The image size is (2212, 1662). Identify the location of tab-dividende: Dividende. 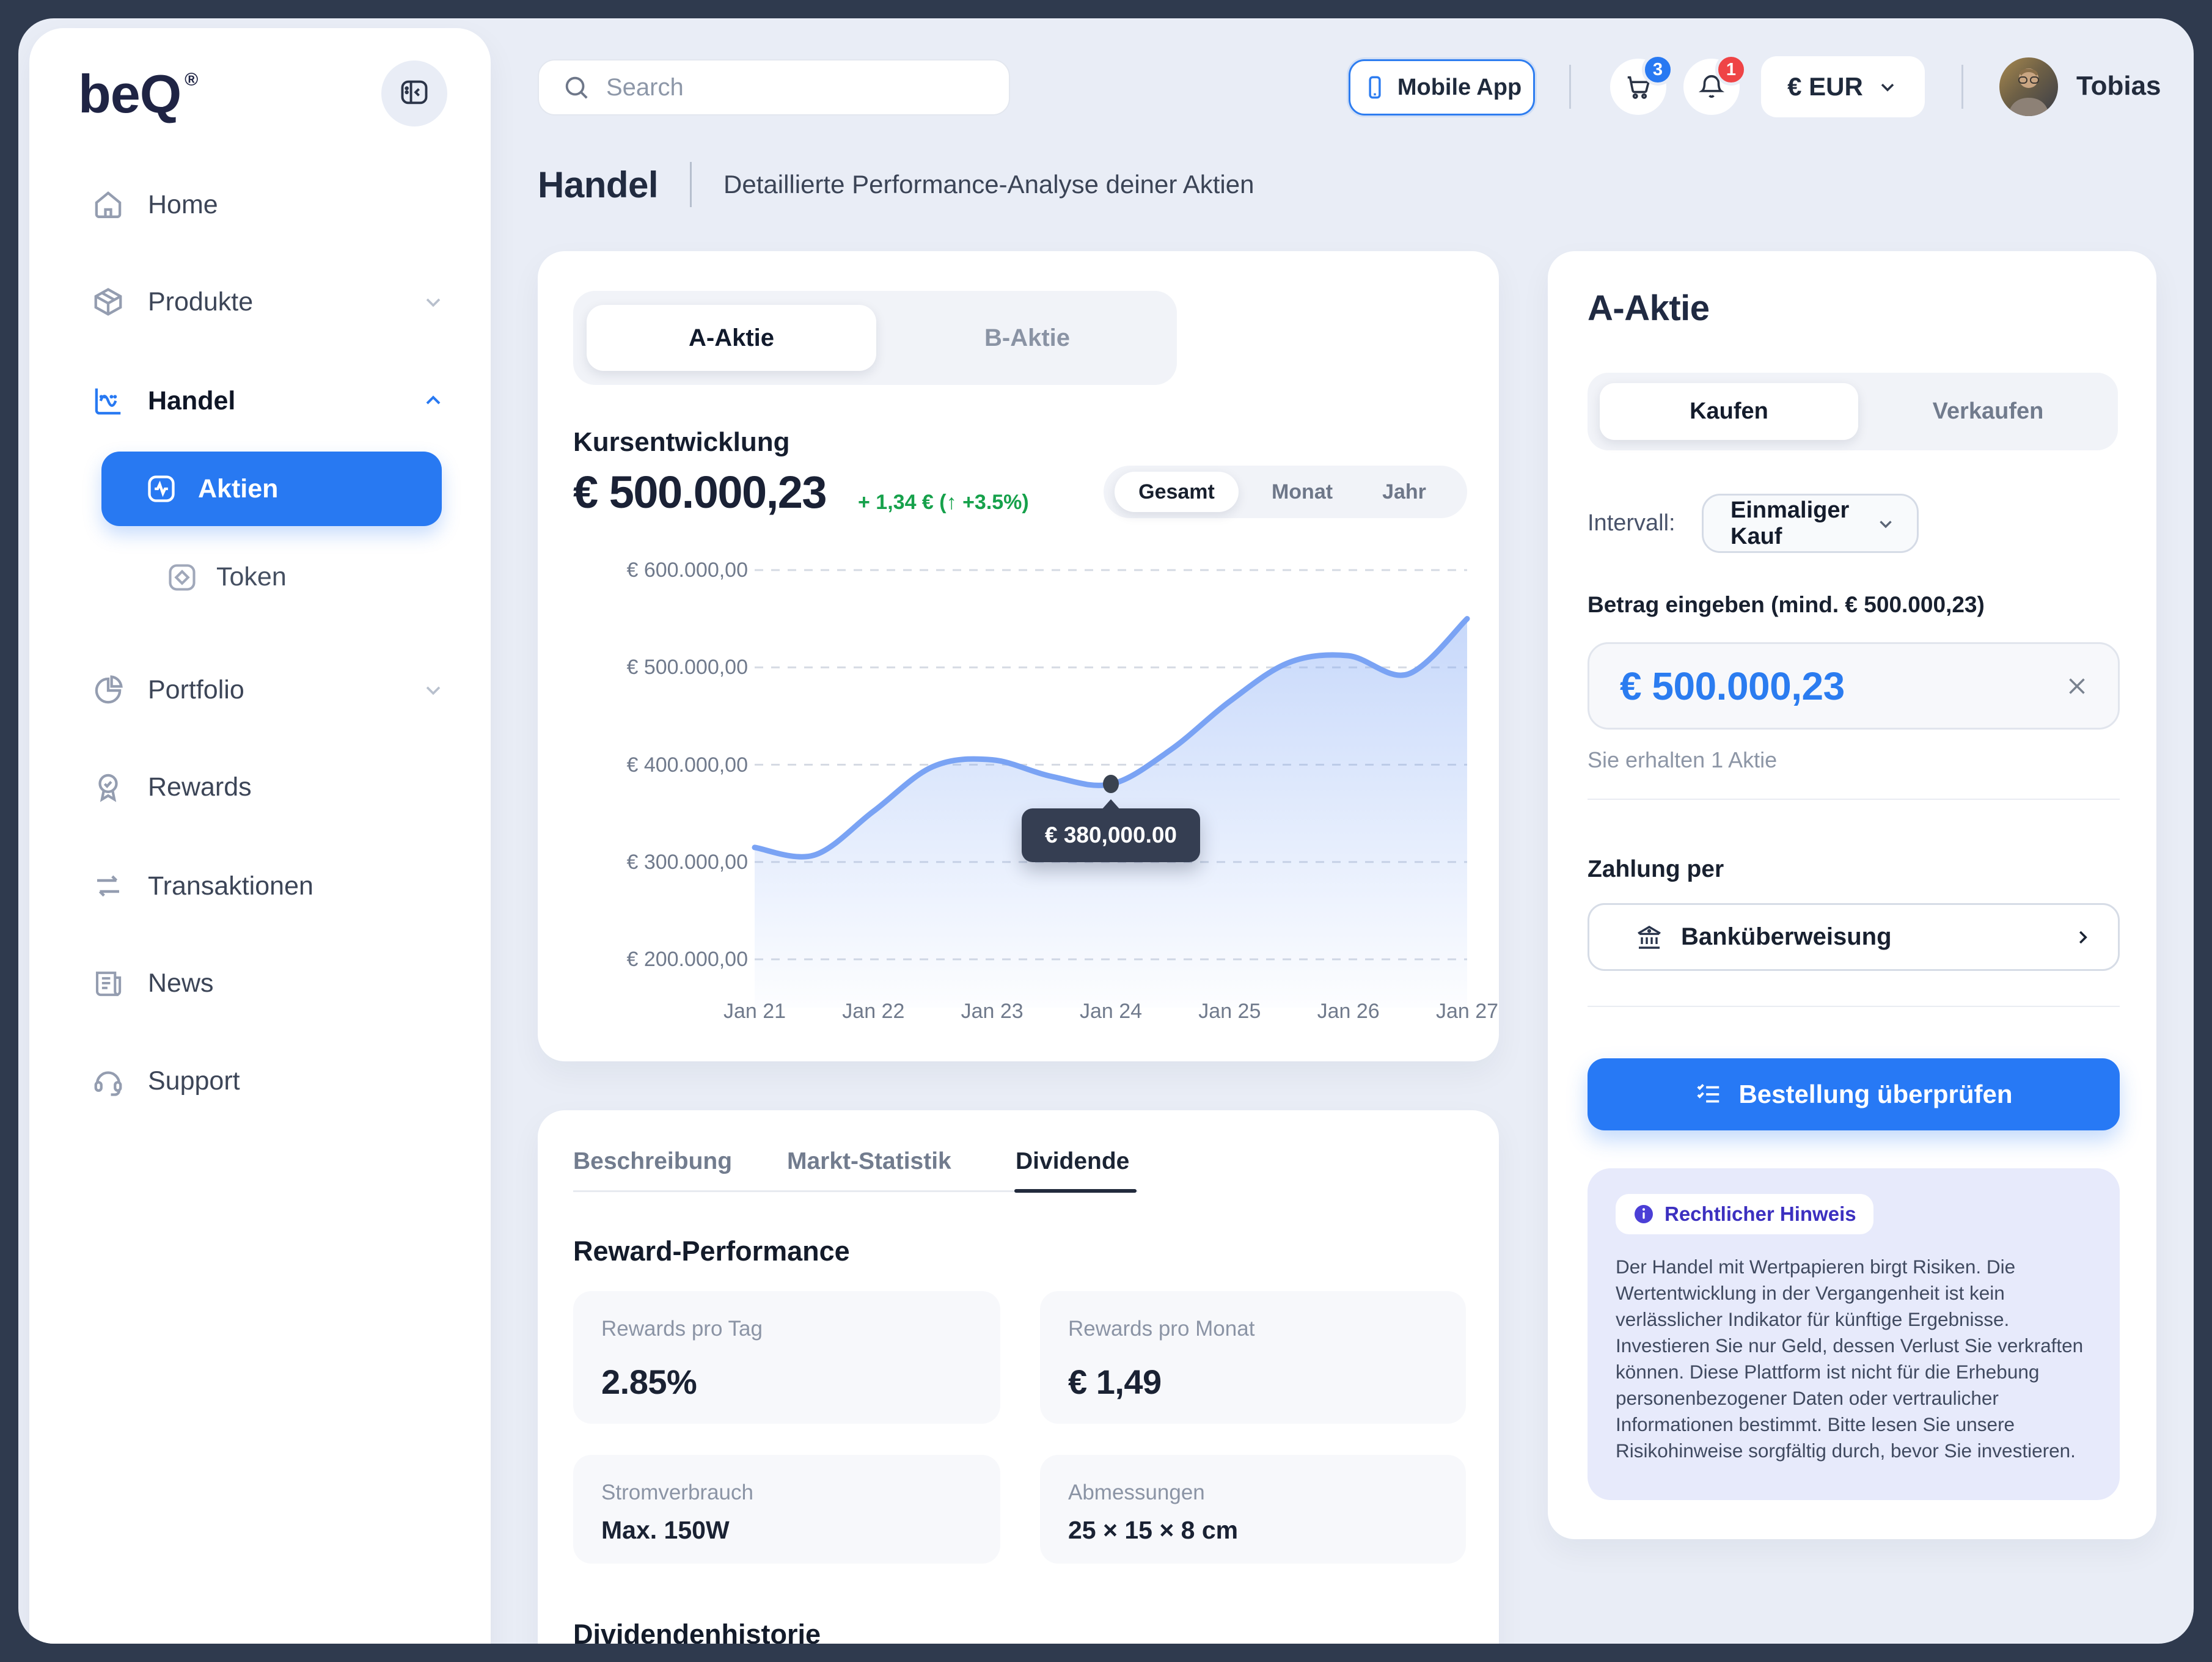
(1073, 1161).